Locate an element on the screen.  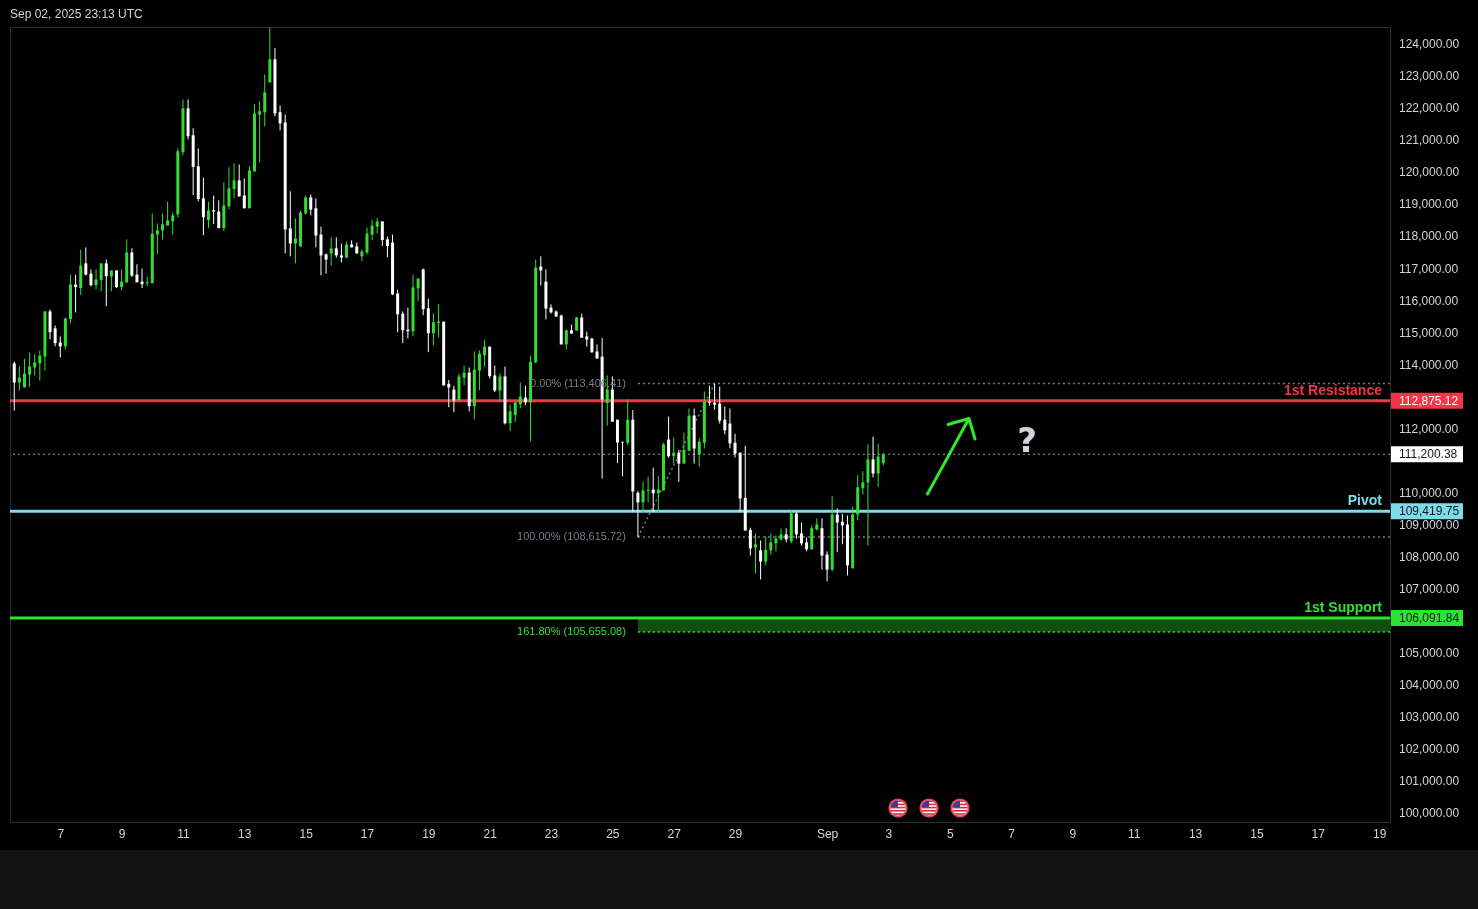
y-tick-label: 122,000.00 is located at coordinates (1429, 108).